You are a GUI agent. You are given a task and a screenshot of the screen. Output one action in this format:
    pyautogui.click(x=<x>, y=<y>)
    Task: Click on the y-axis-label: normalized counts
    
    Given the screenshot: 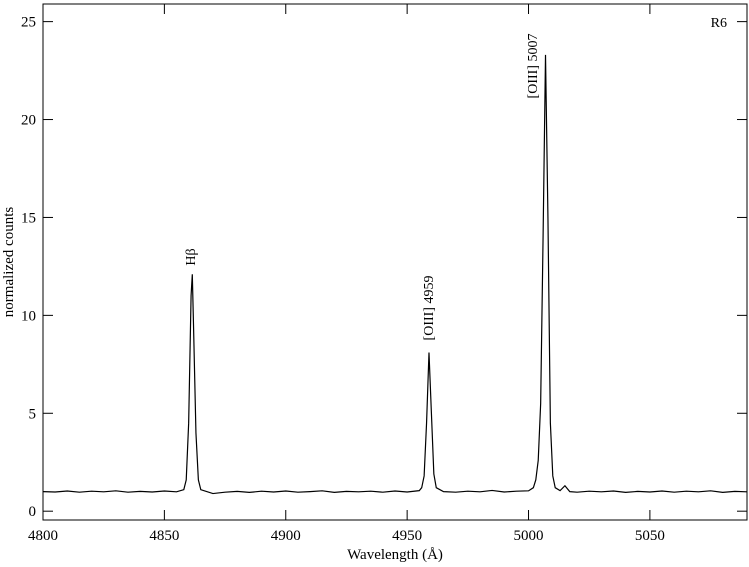 What is the action you would take?
    pyautogui.click(x=9, y=262)
    